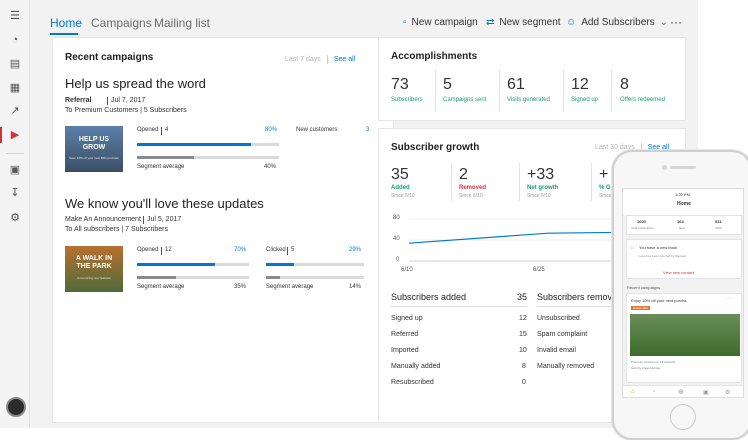 Image resolution: width=748 pixels, height=440 pixels. Describe the element at coordinates (580, 84) in the screenshot. I see `signed-up-value: 12` at that location.